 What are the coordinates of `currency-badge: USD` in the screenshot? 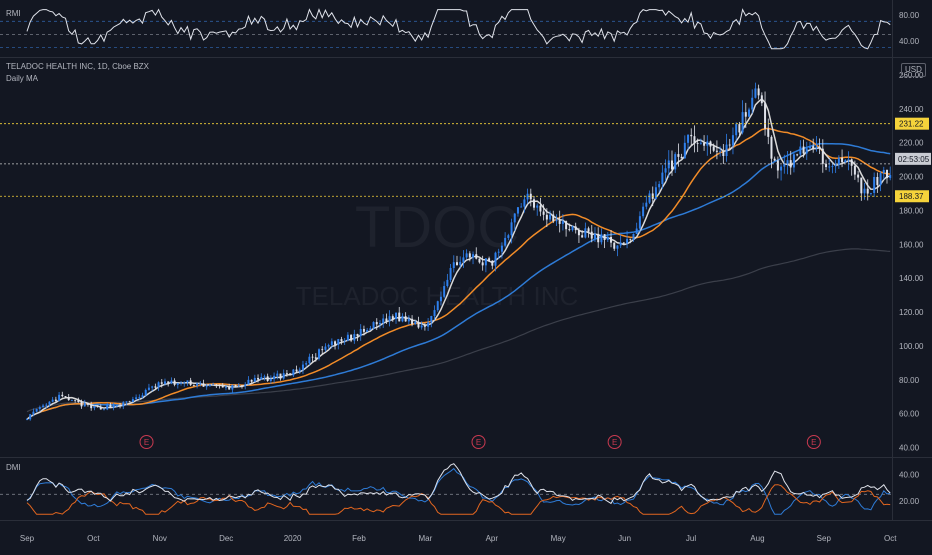 It's located at (913, 70).